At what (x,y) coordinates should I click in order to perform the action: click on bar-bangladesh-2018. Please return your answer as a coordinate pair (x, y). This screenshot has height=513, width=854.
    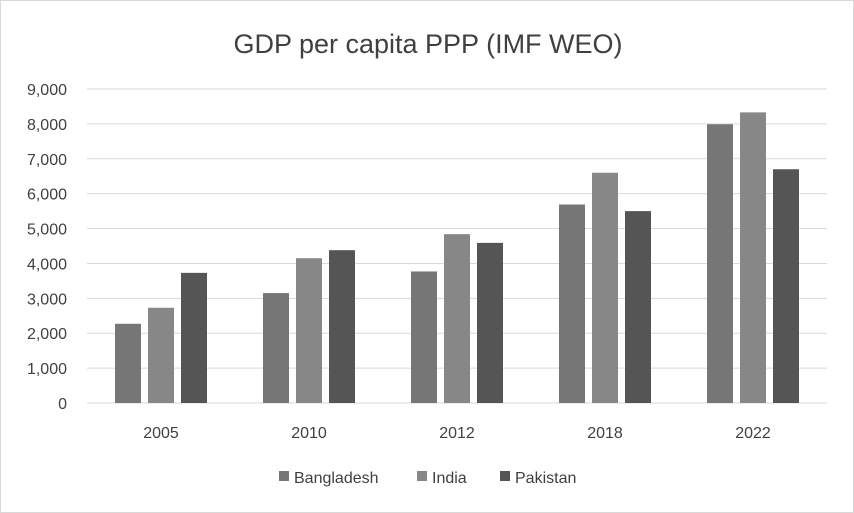
    Looking at the image, I should click on (572, 303).